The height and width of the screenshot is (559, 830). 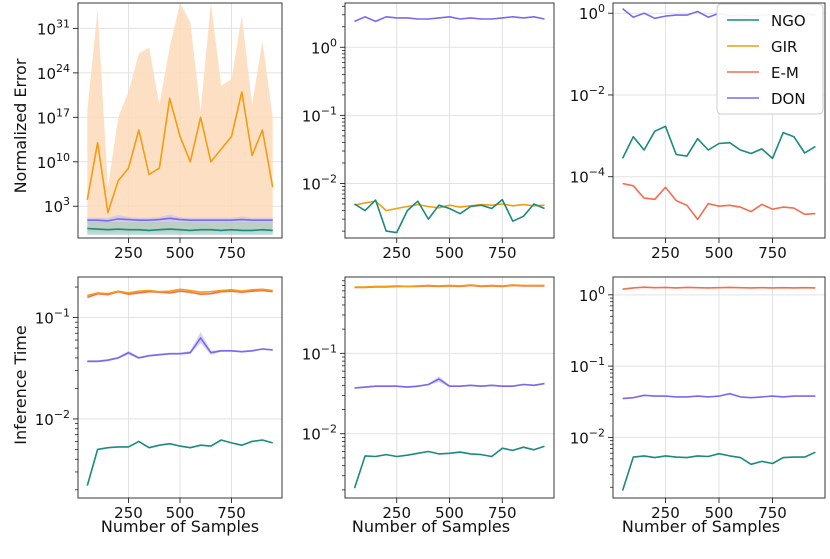 I want to click on legend-label-em: E-M, so click(x=785, y=73).